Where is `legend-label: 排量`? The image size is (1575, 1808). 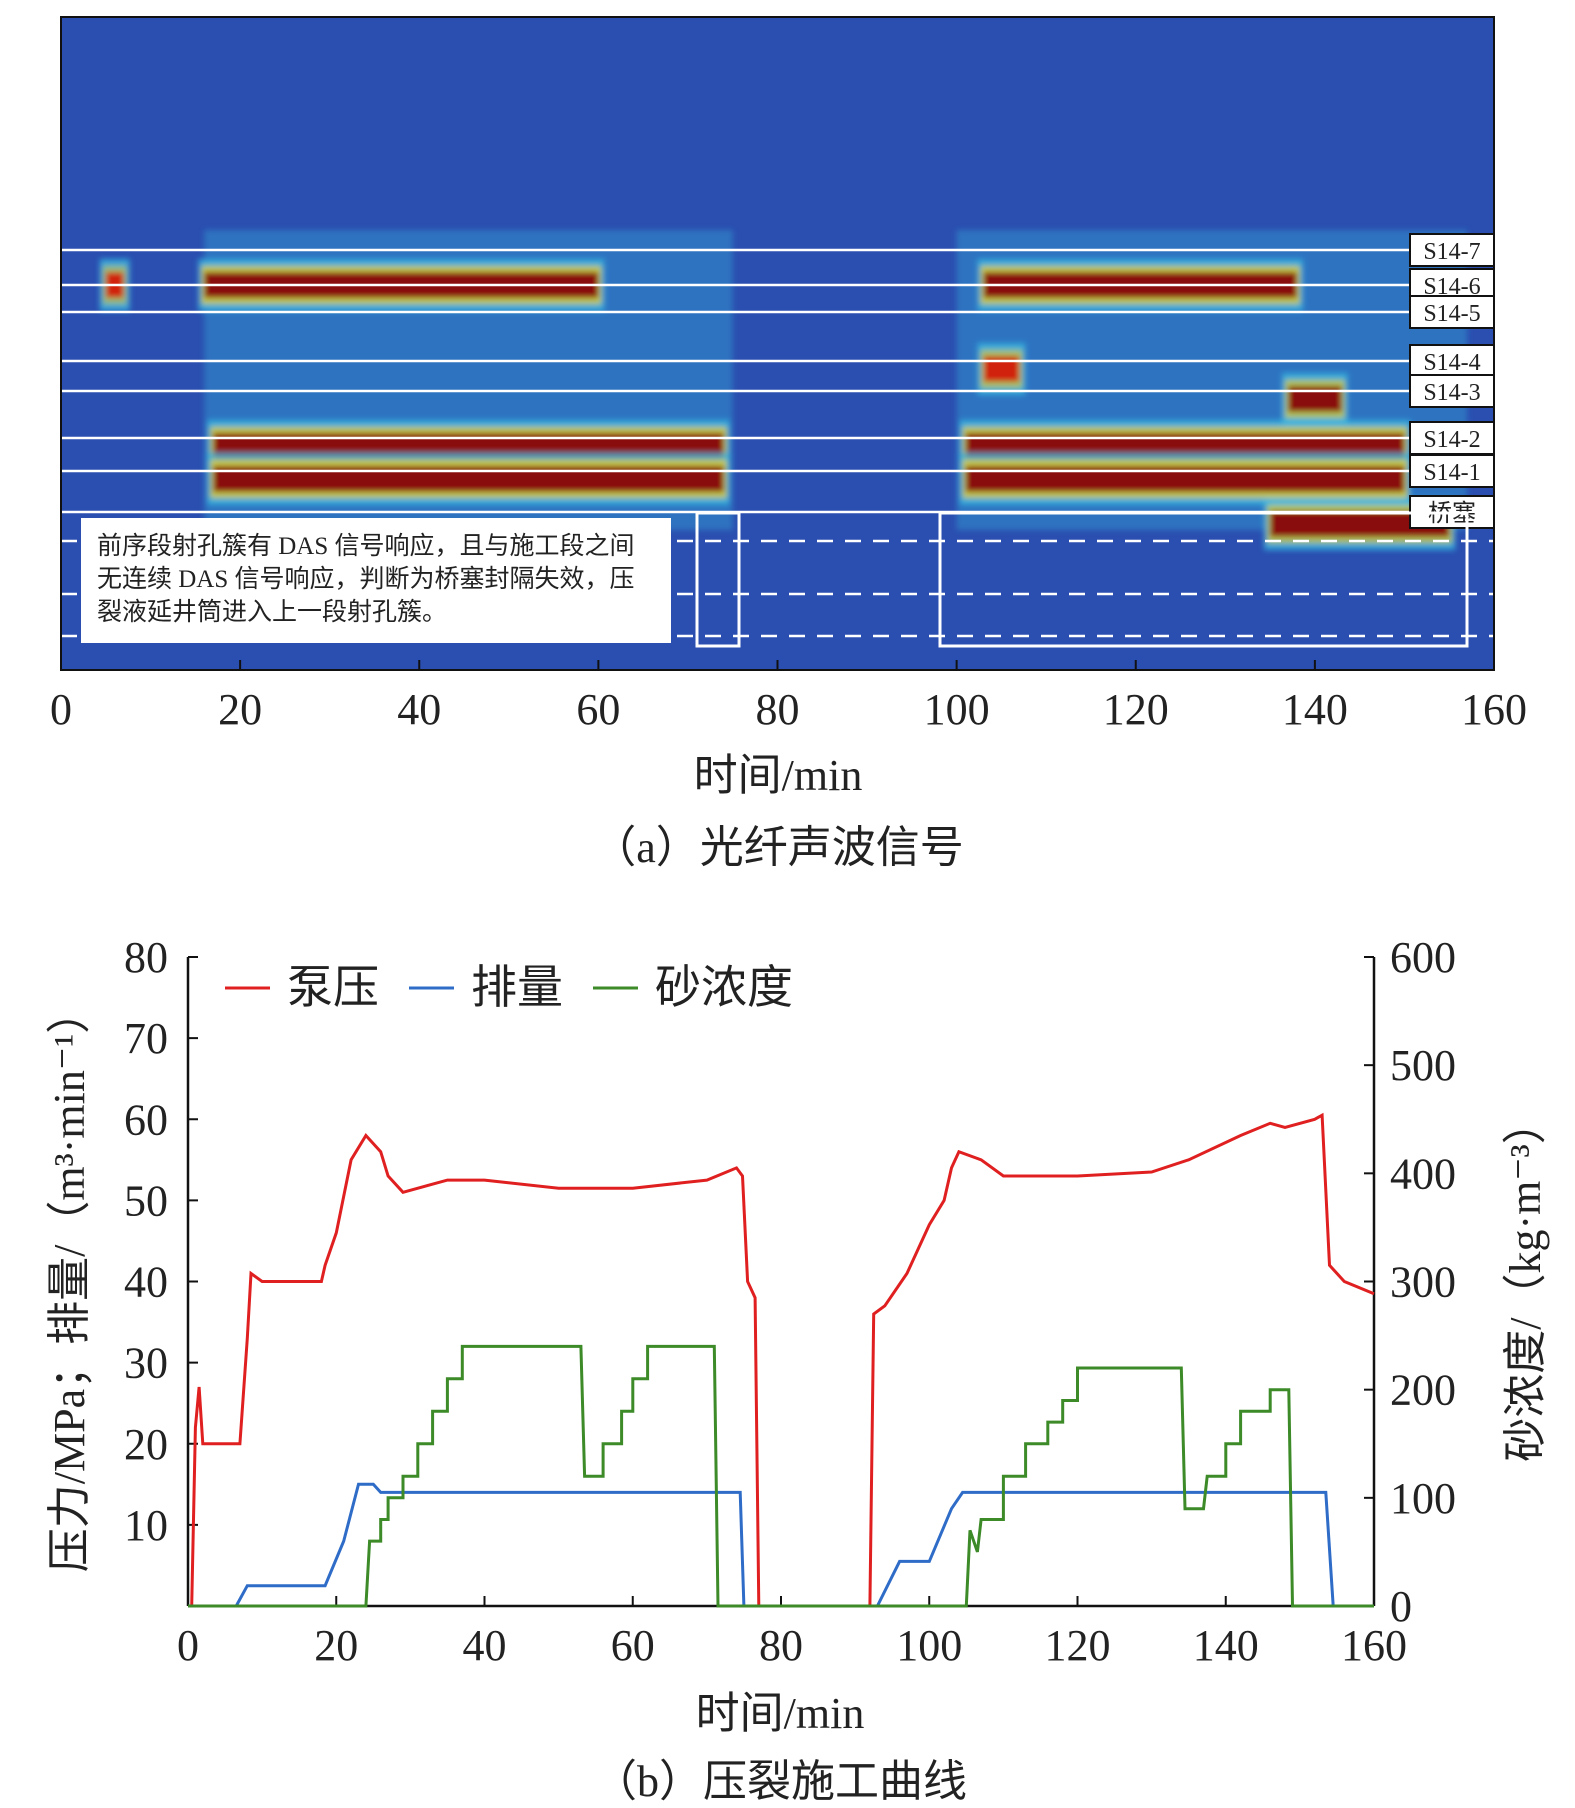
legend-label: 排量 is located at coordinates (517, 987).